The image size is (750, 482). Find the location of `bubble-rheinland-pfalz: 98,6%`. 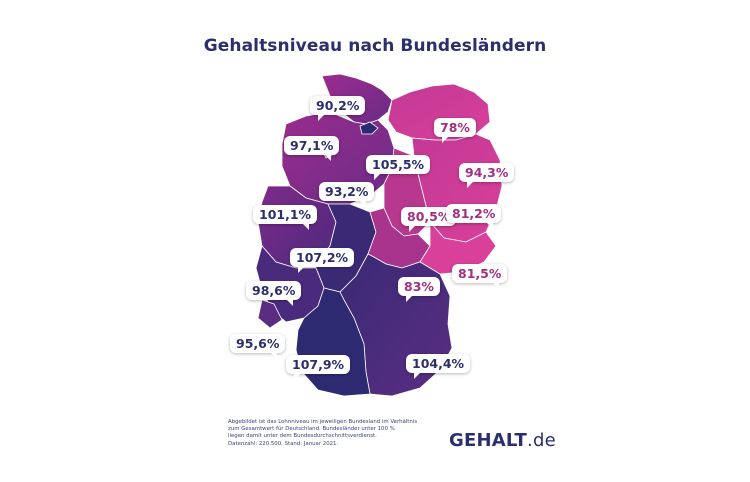

bubble-rheinland-pfalz: 98,6% is located at coordinates (274, 293).